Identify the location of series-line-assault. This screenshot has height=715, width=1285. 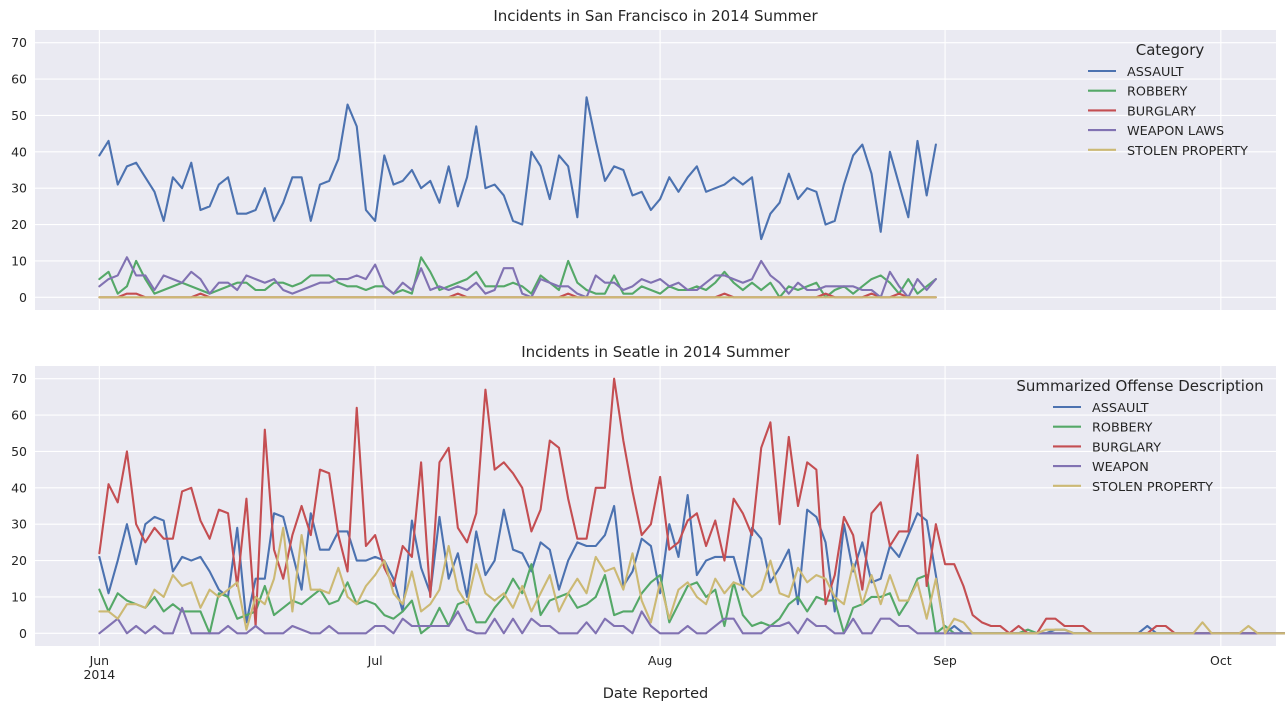
(517, 168).